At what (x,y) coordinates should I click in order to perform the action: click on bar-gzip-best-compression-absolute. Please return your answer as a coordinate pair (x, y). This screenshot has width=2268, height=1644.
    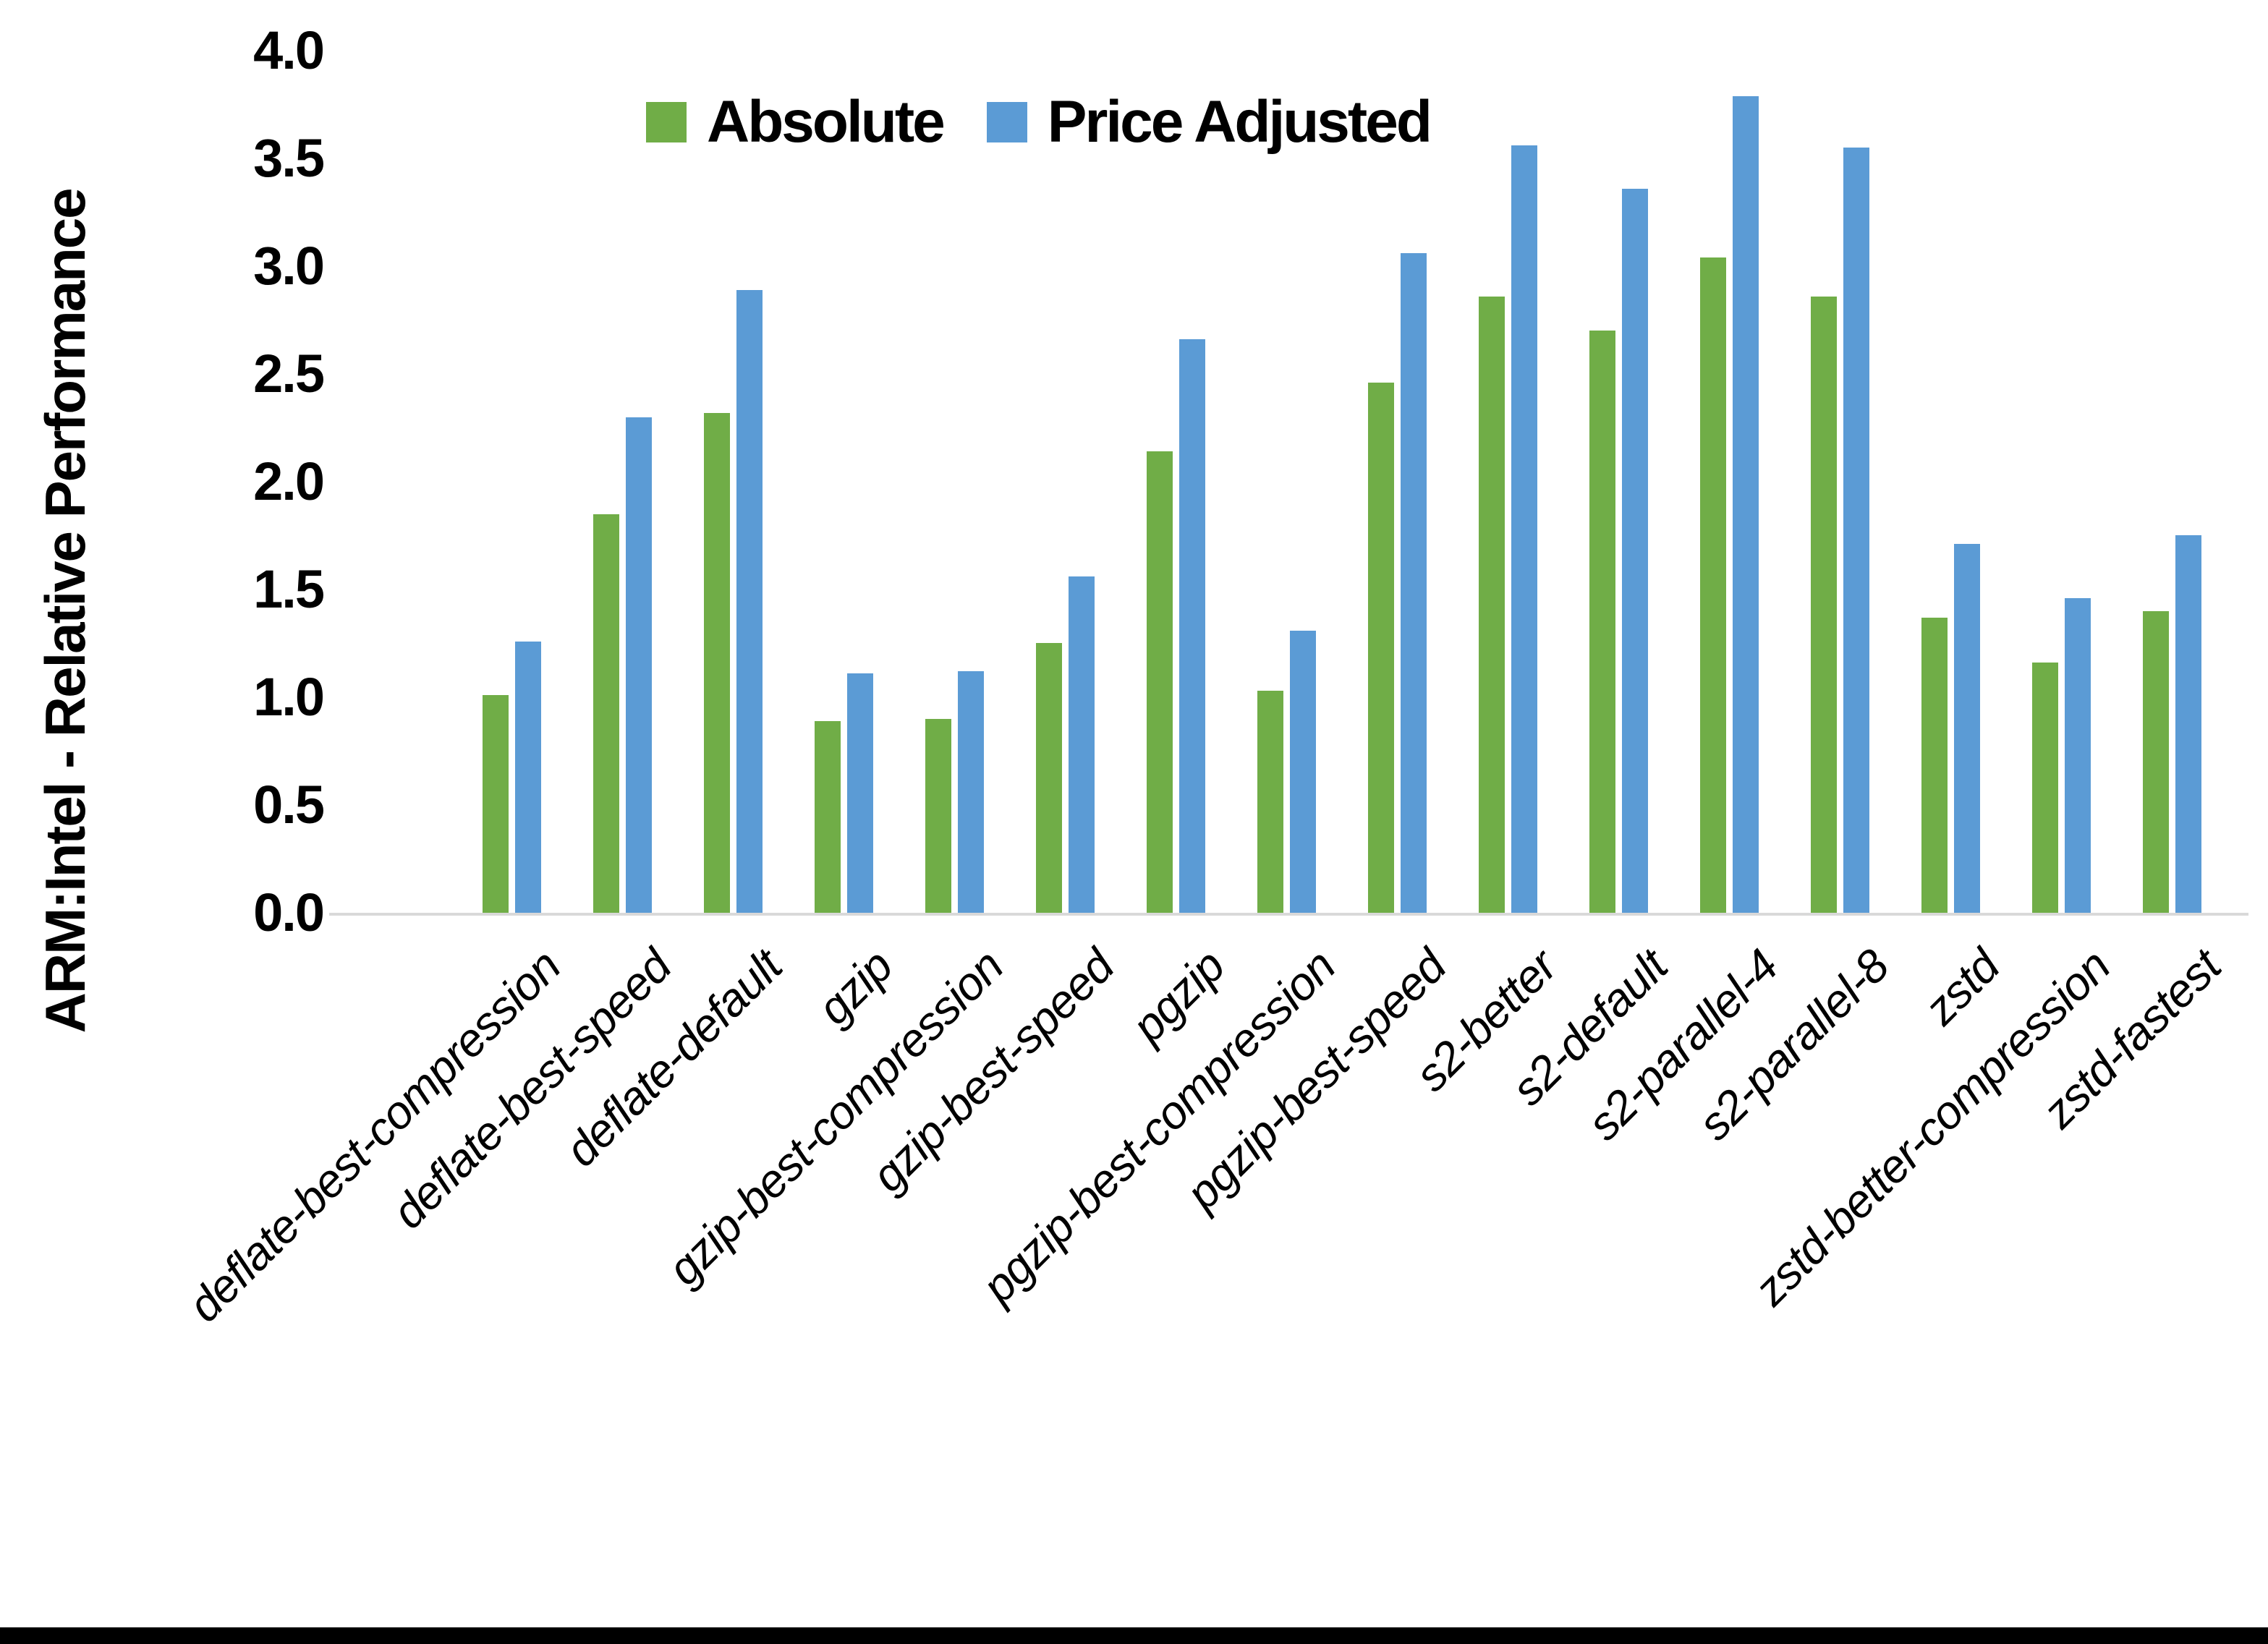
    Looking at the image, I should click on (938, 816).